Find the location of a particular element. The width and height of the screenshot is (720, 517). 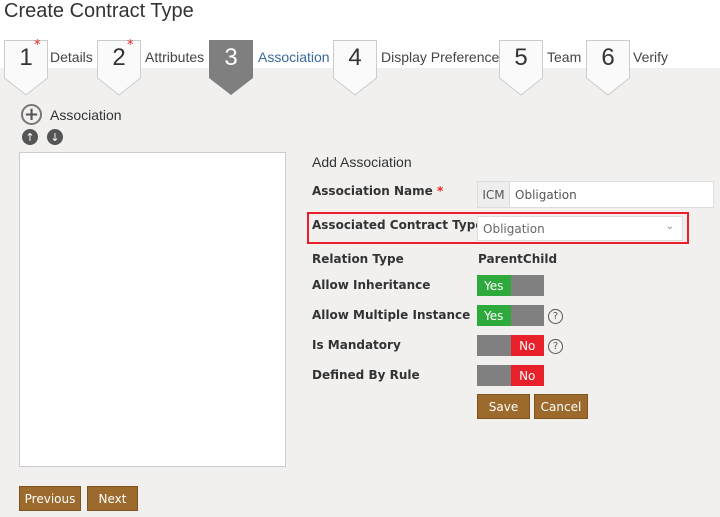

step-number: 3 is located at coordinates (231, 57).